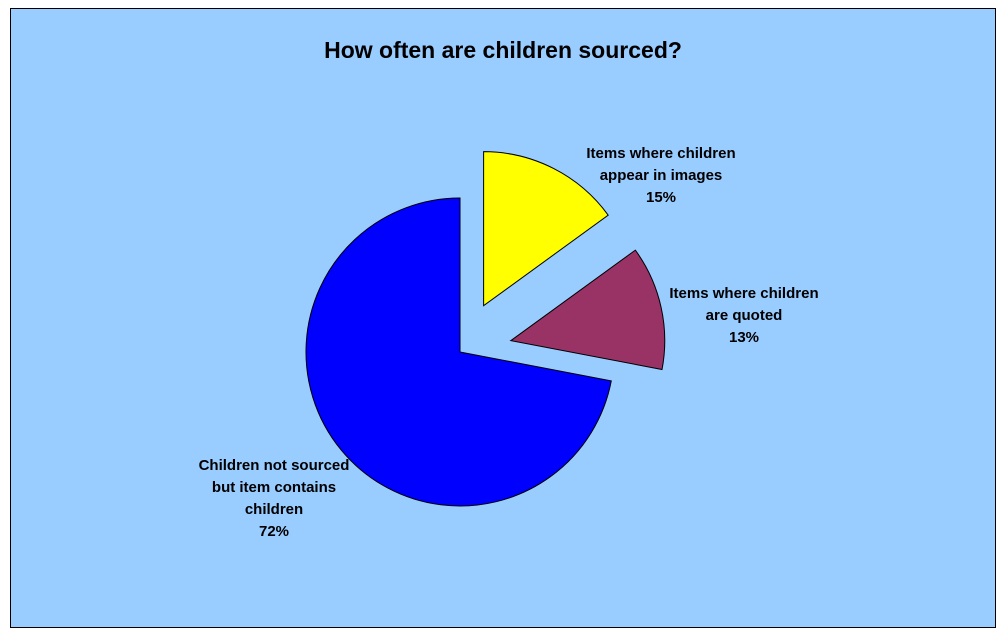 The width and height of the screenshot is (1008, 628). I want to click on slice-label-not-sourced-line3: children, so click(274, 509).